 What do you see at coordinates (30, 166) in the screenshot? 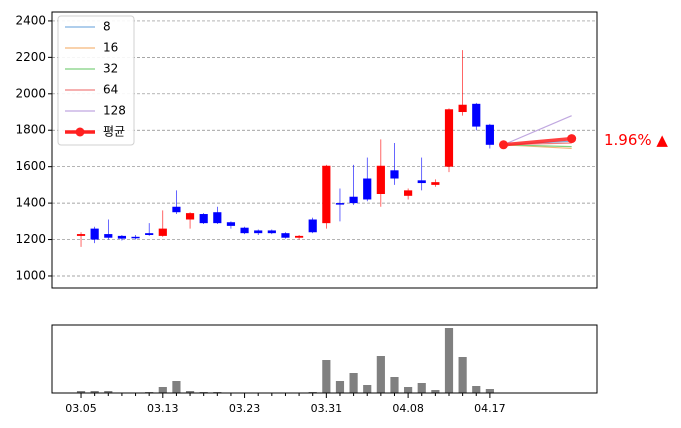
I see `y-tick-label: 1600` at bounding box center [30, 166].